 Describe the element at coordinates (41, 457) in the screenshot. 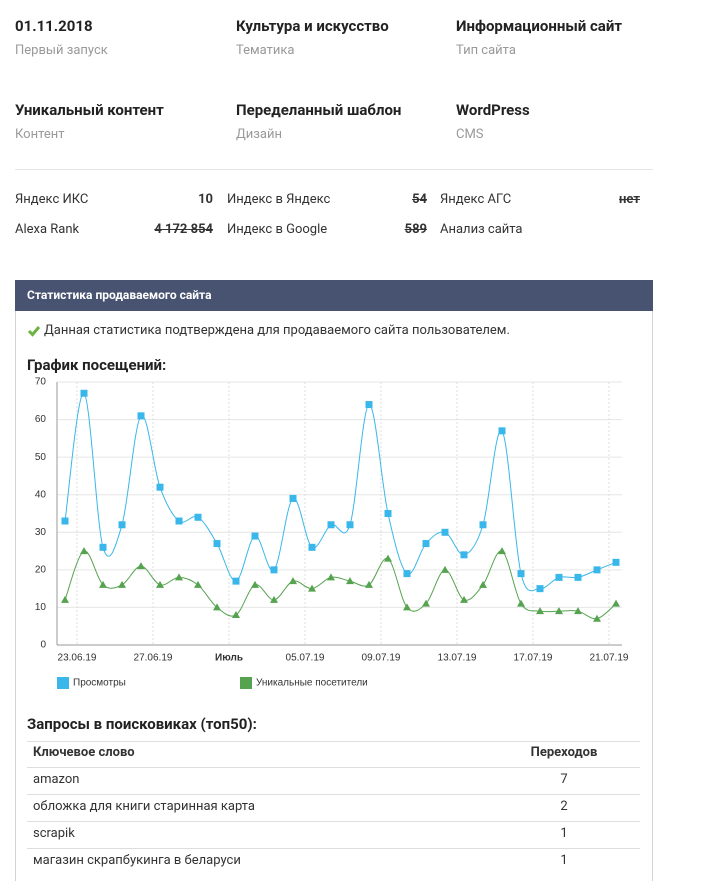

I see `y-tick-label: 50` at that location.